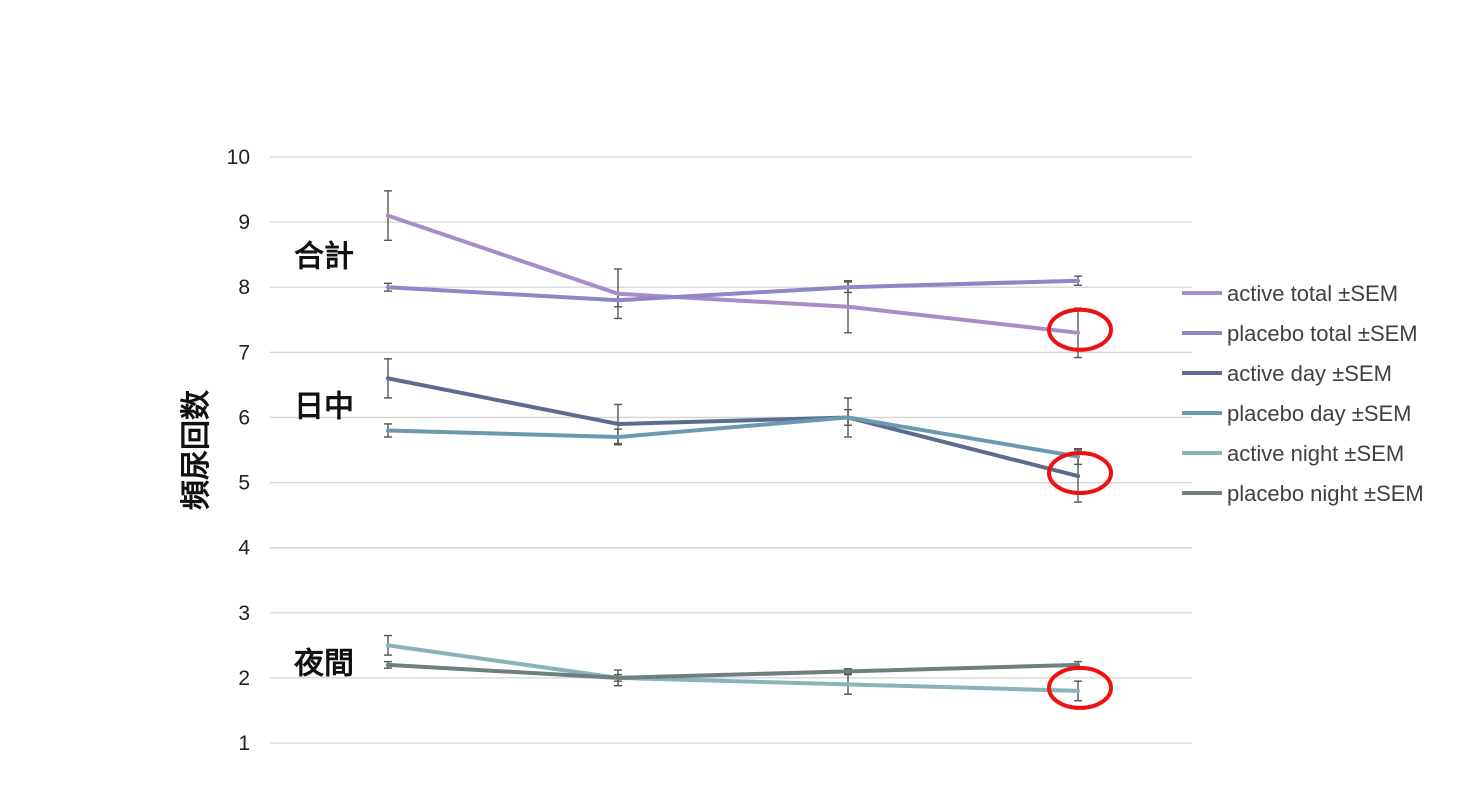  Describe the element at coordinates (1078, 280) in the screenshot. I see `data-point-s2-p4` at that location.